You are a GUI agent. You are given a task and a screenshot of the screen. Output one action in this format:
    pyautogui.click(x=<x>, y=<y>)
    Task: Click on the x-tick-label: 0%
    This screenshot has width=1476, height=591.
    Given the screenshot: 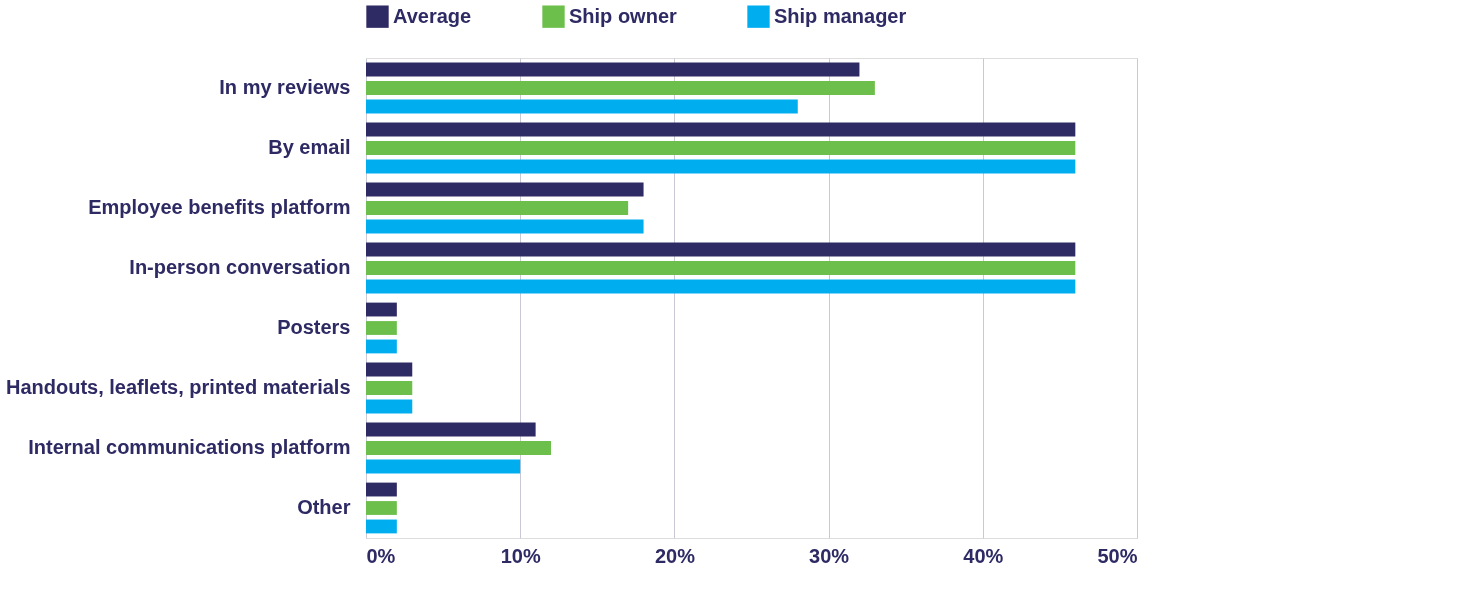 What is the action you would take?
    pyautogui.click(x=381, y=555)
    